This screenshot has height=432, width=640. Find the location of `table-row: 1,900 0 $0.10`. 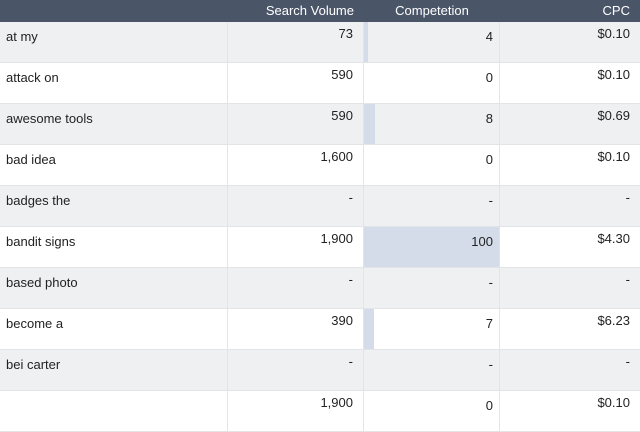

table-row: 1,900 0 $0.10 is located at coordinates (320, 411).